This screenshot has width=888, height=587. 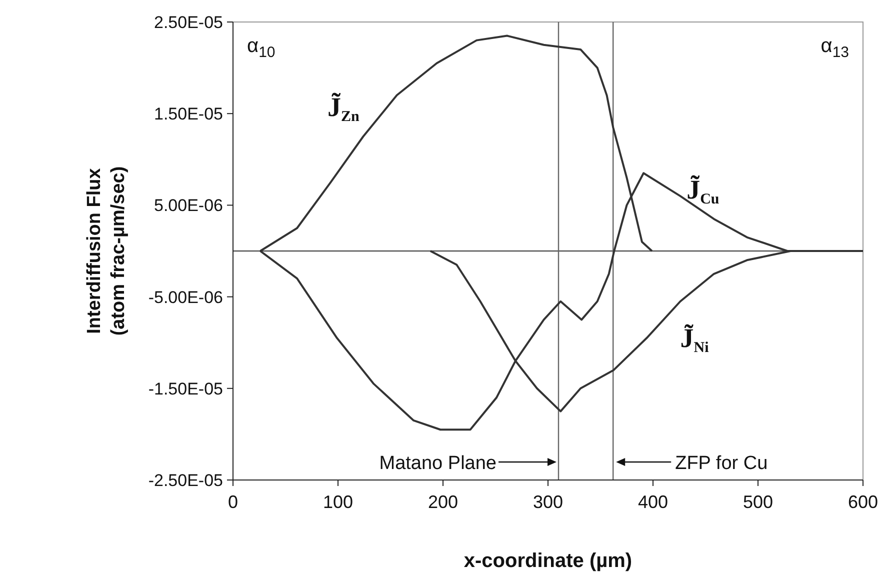 What do you see at coordinates (694, 339) in the screenshot?
I see `series-label: J̃$_{Ni}$` at bounding box center [694, 339].